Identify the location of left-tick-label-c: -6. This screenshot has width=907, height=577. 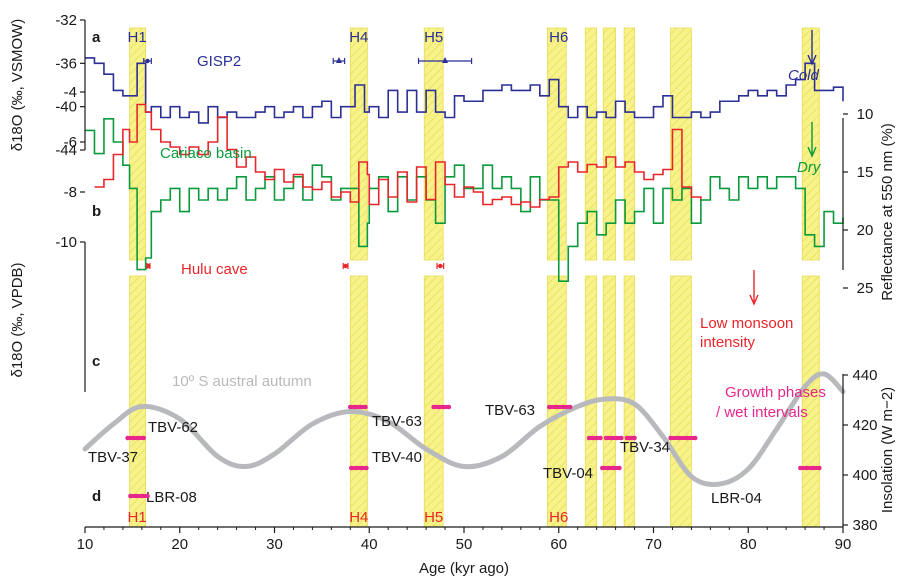
(70, 142).